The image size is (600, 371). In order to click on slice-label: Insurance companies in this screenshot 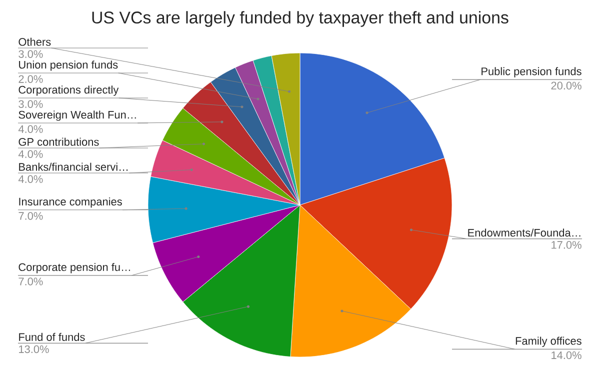, I will do `click(70, 202)`.